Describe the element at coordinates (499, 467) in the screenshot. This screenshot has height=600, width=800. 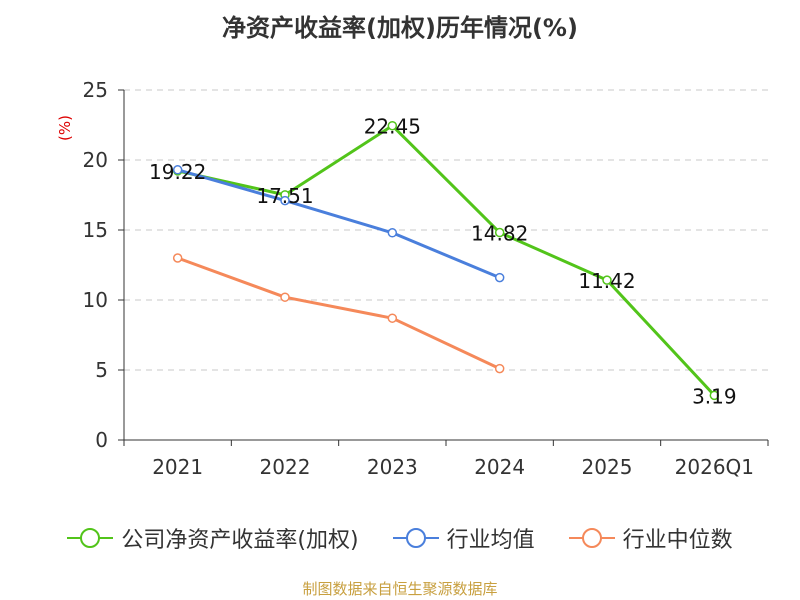
I see `x-tick-label: 2024` at that location.